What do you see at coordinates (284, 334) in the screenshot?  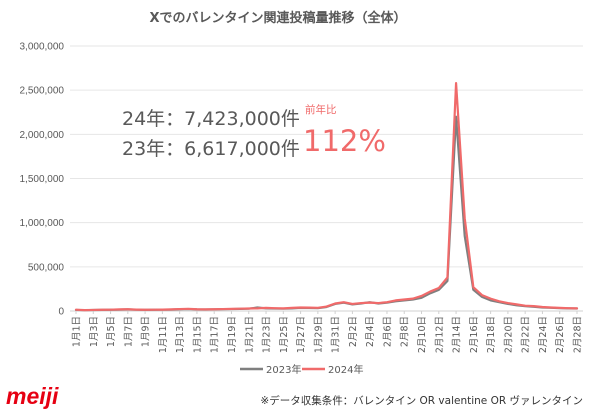 I see `x-tick-label: 1月25日` at bounding box center [284, 334].